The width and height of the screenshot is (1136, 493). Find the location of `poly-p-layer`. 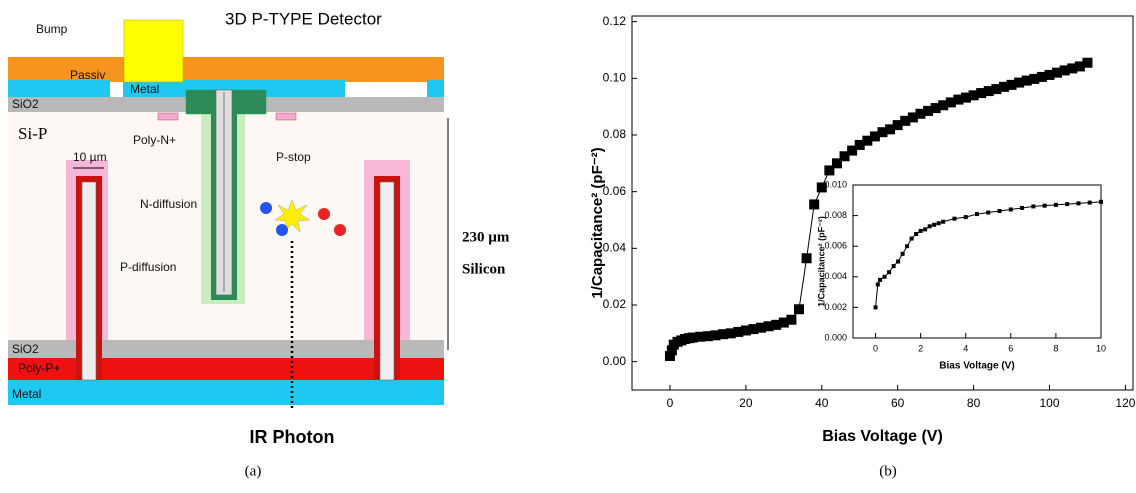

poly-p-layer is located at coordinates (226, 369).